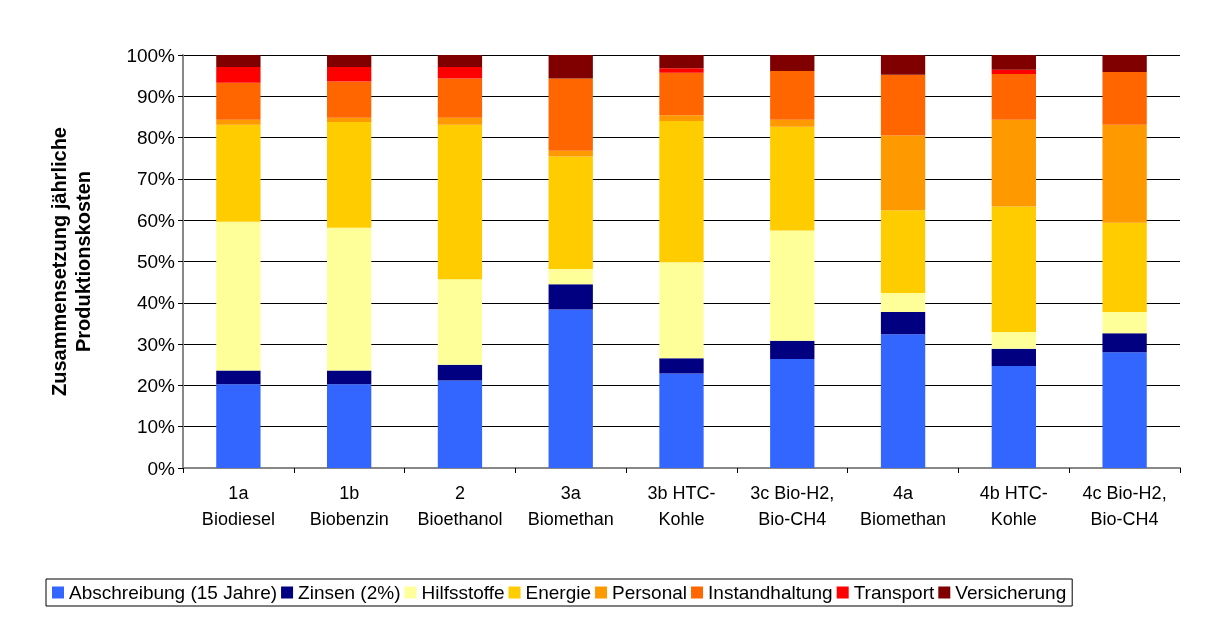 The width and height of the screenshot is (1206, 617). What do you see at coordinates (792, 506) in the screenshot?
I see `x-tick-label: 3c Bio-H2, Bio-CH4` at bounding box center [792, 506].